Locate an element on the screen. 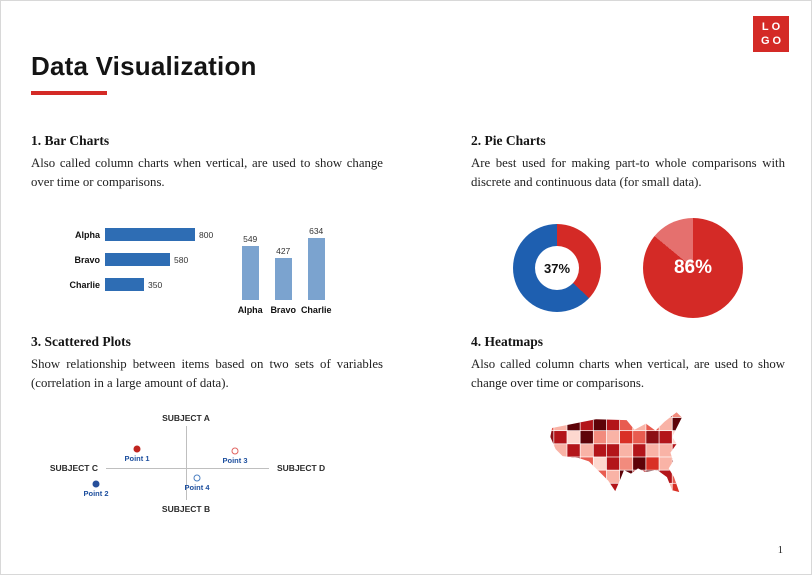 The height and width of the screenshot is (575, 812). bar-value-label: 350 is located at coordinates (155, 284).